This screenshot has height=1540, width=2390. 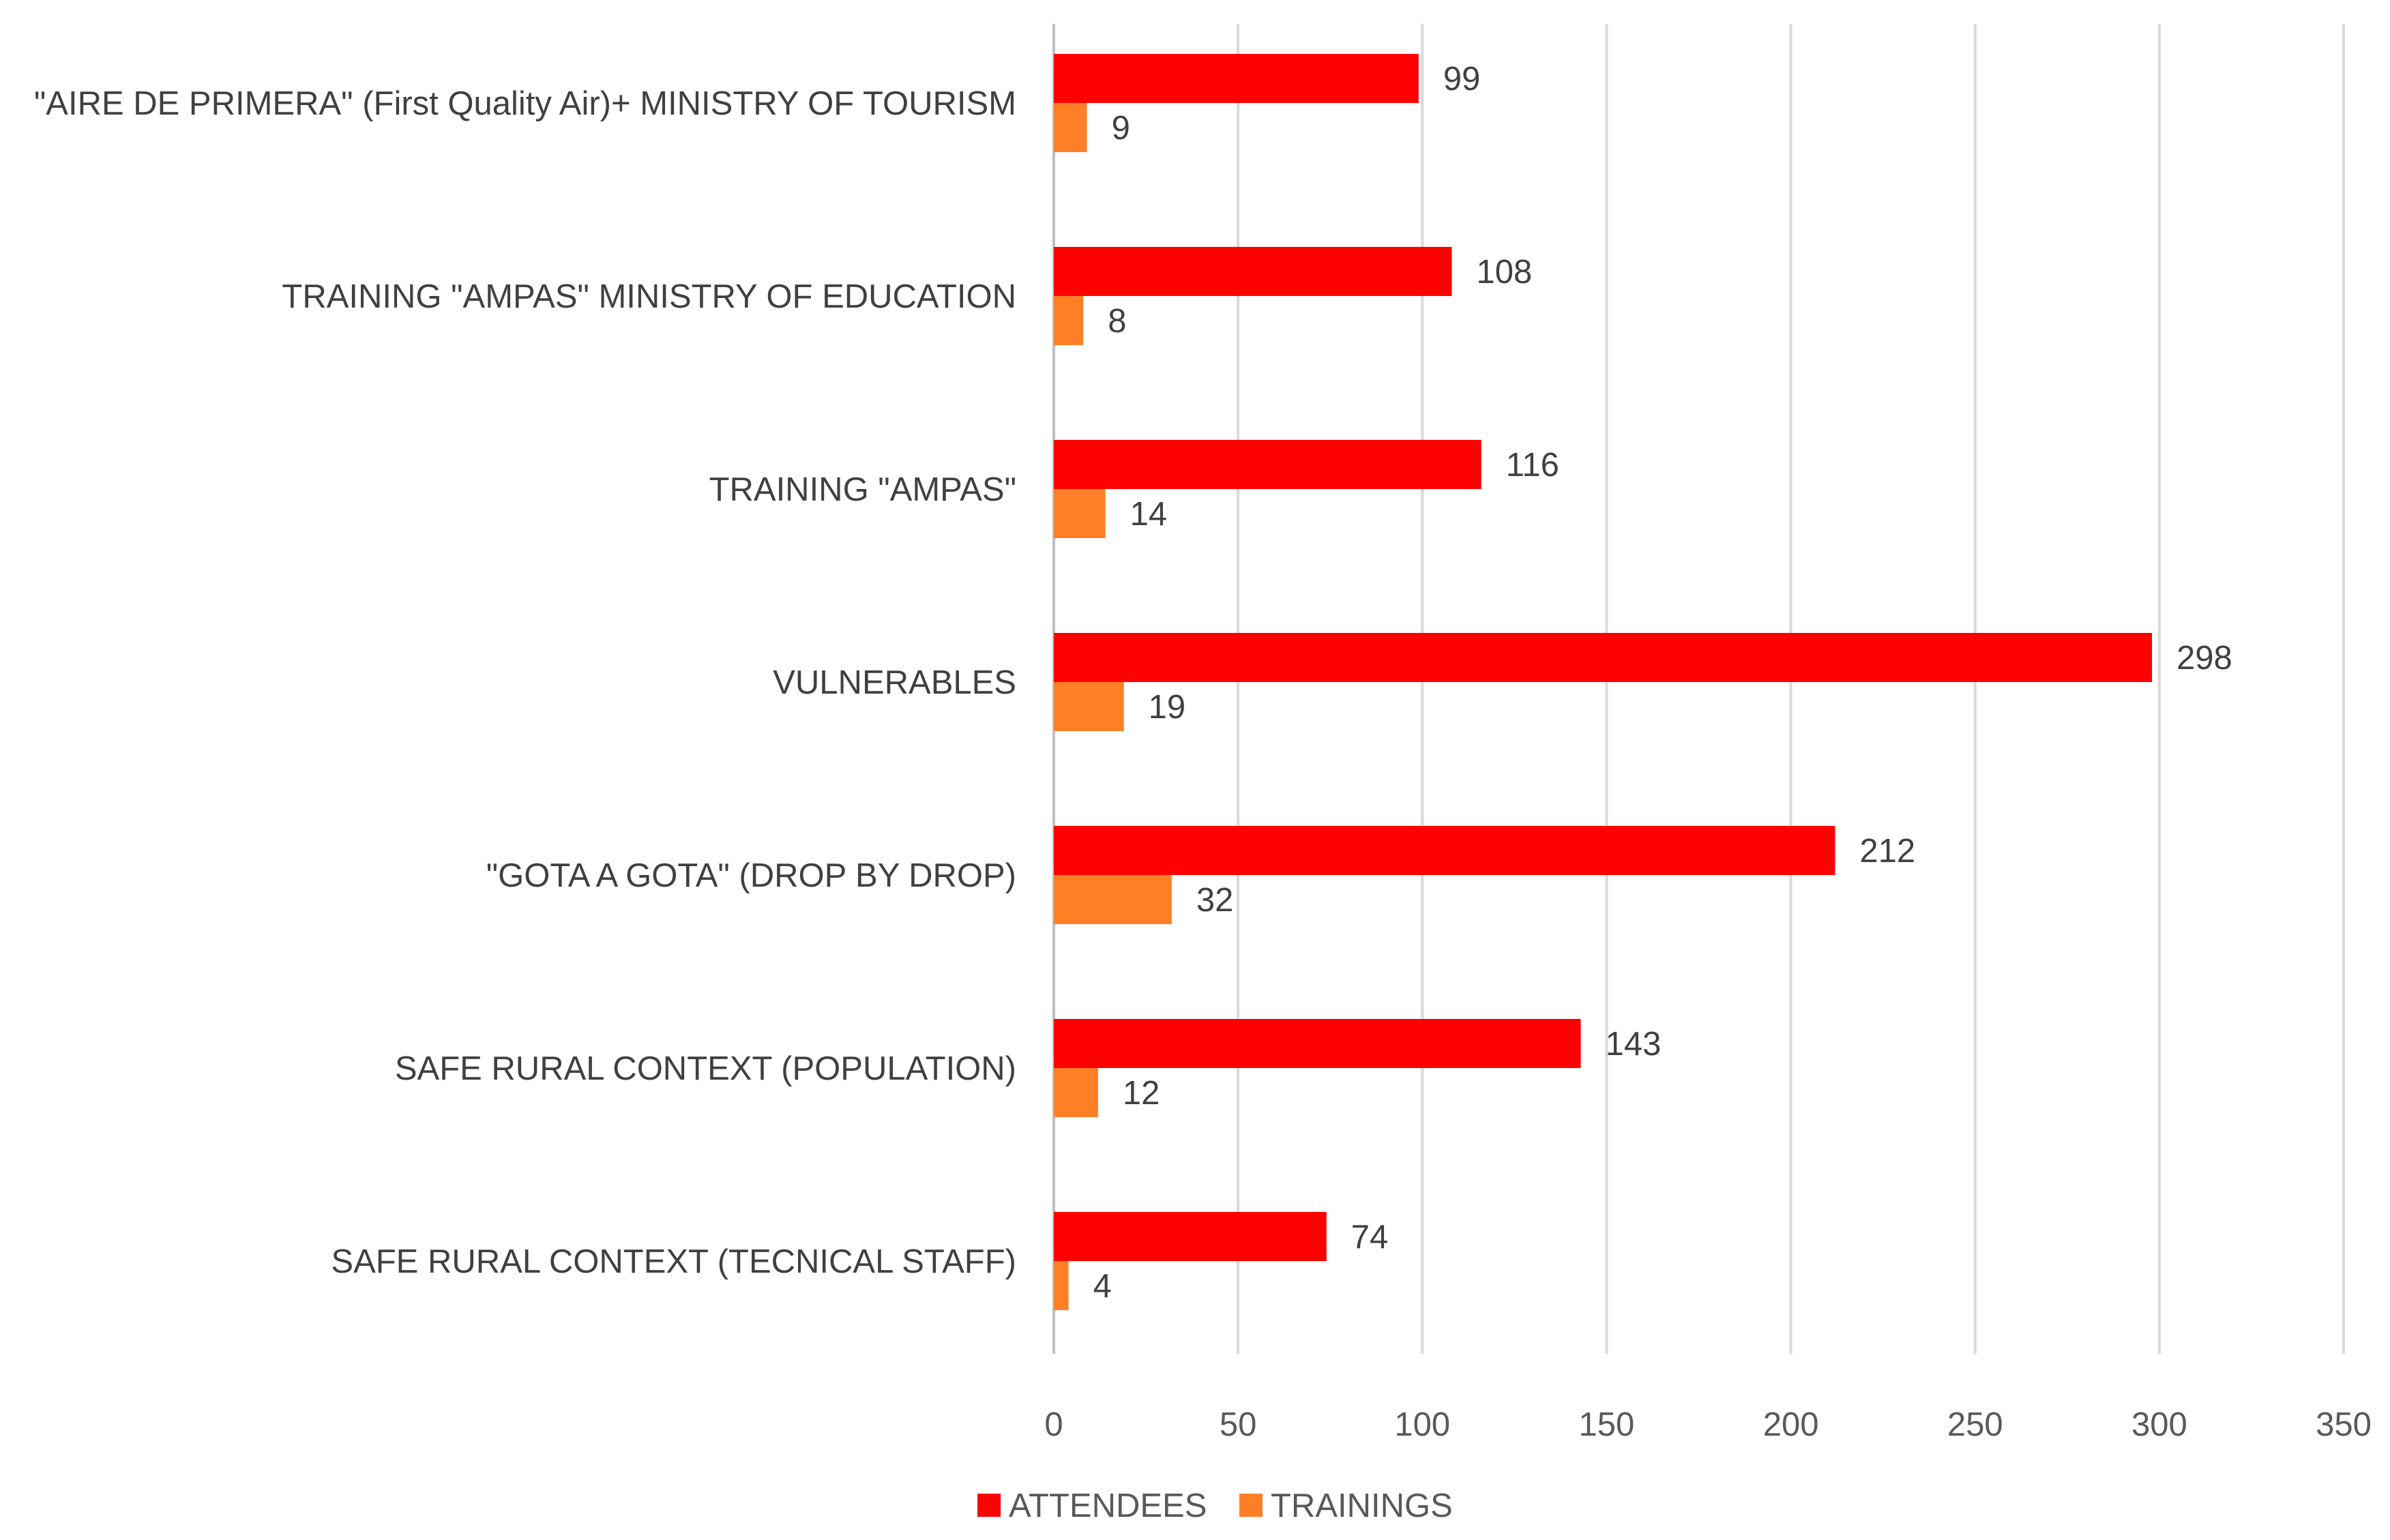 What do you see at coordinates (2204, 659) in the screenshot?
I see `attendees-data-label: 298` at bounding box center [2204, 659].